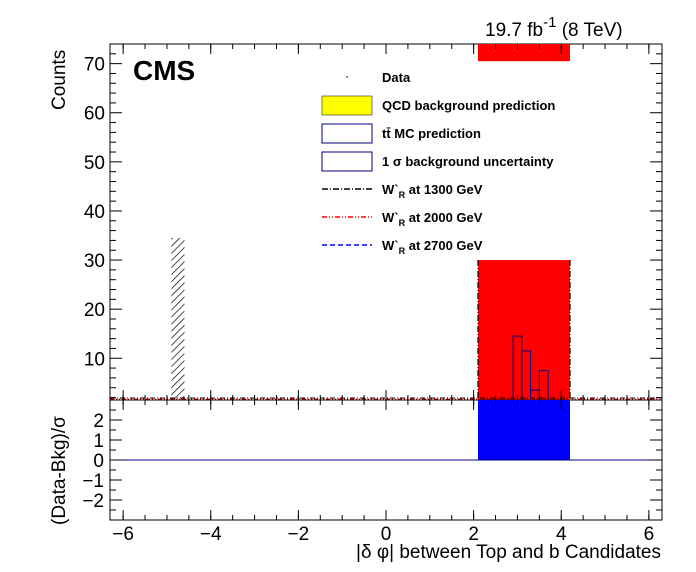  Describe the element at coordinates (432, 191) in the screenshot. I see `legend-label-4: W`R at 1300 GeV` at that location.